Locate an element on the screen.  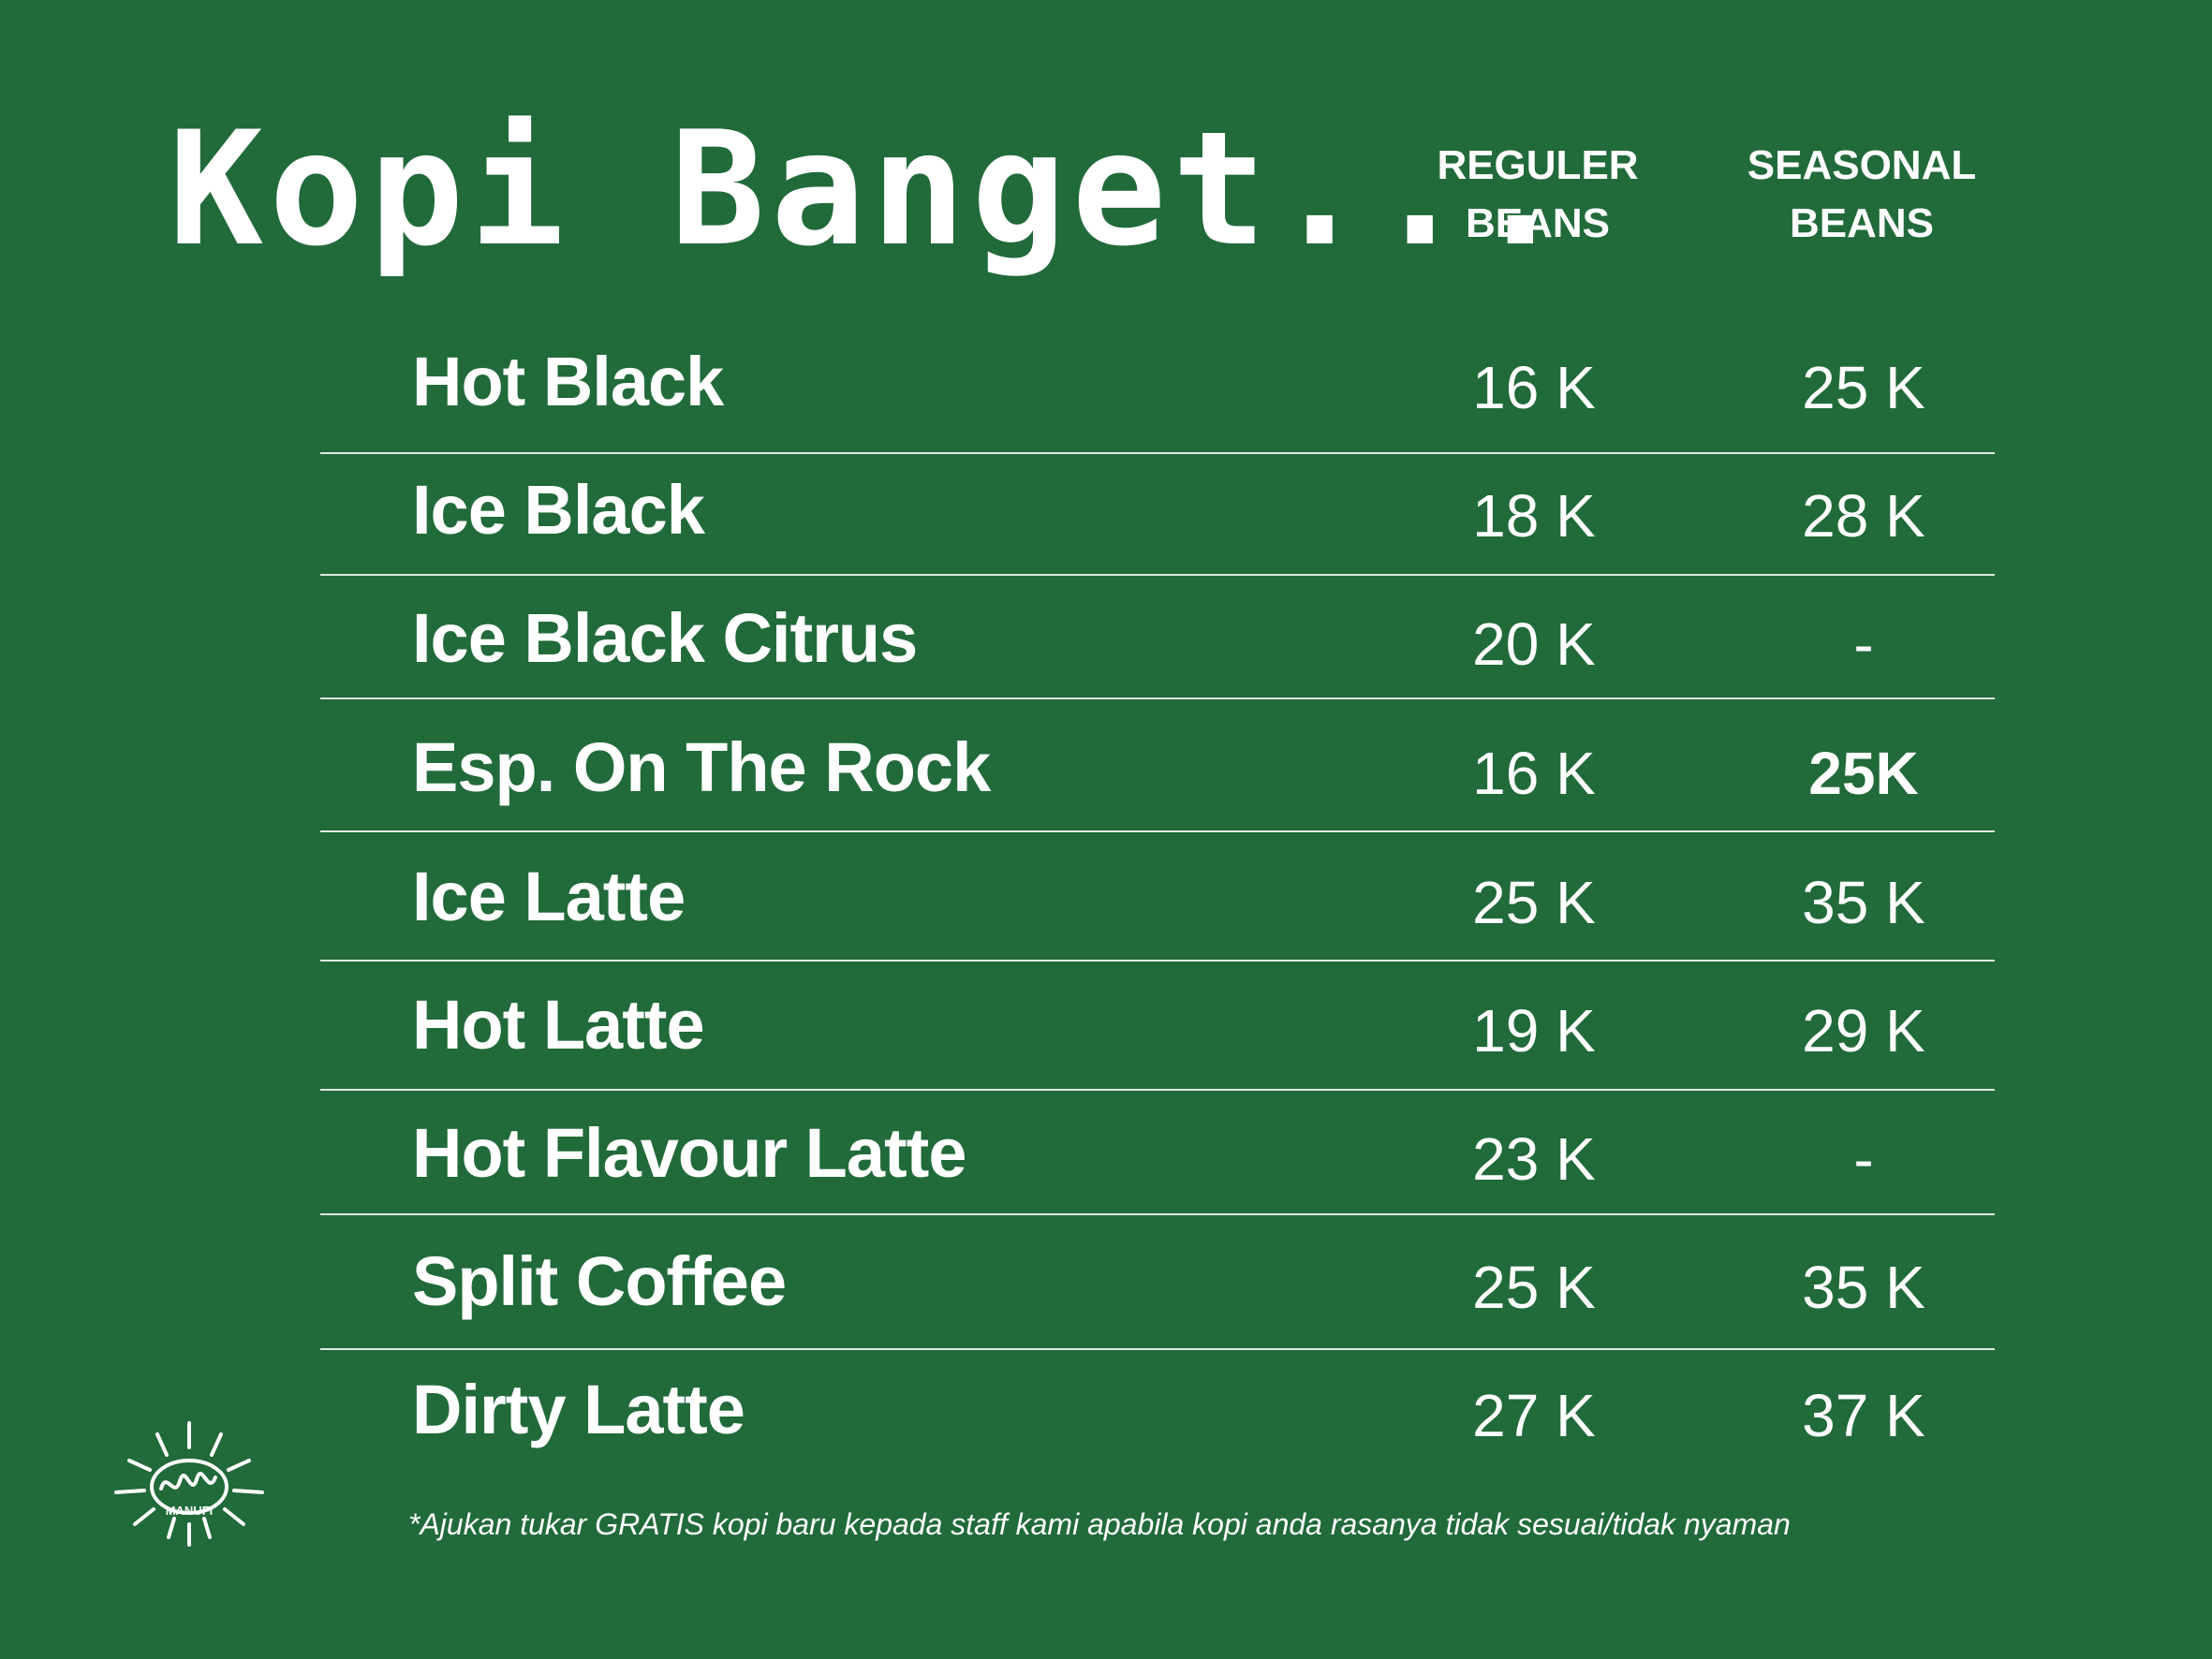
item-name: Hot Flavour Latte is located at coordinates (689, 1153).